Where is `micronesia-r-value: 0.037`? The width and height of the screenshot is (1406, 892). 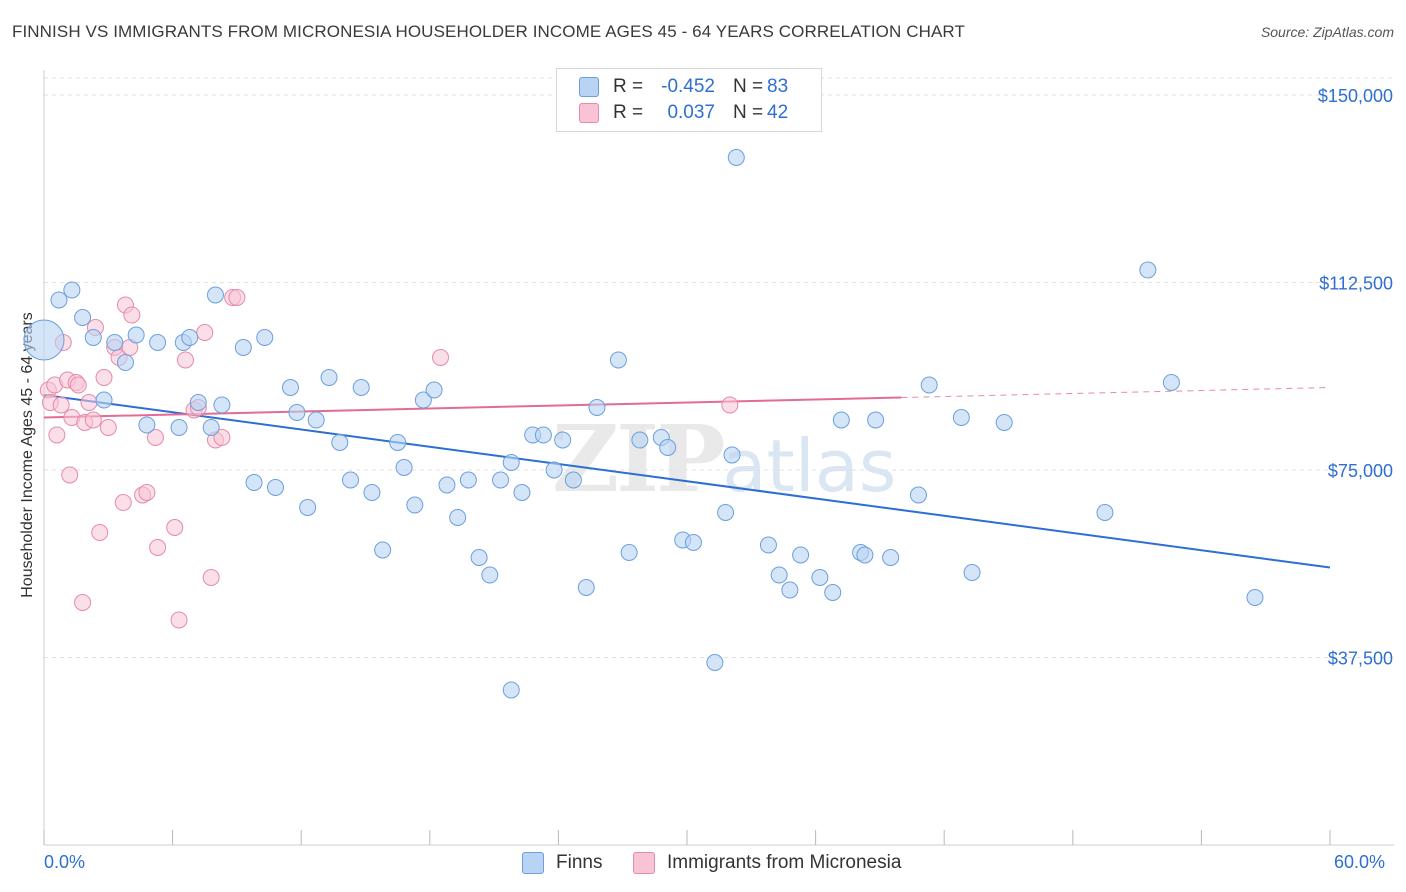
micronesia-r-value: 0.037 is located at coordinates (691, 112).